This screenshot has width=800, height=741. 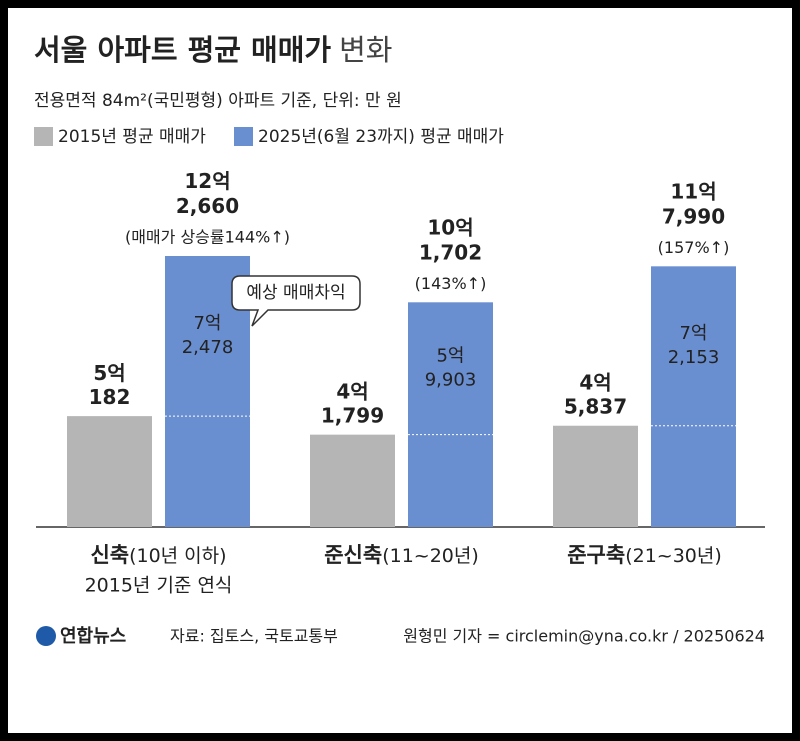 I want to click on callout: 예상 매매차익, so click(x=296, y=301).